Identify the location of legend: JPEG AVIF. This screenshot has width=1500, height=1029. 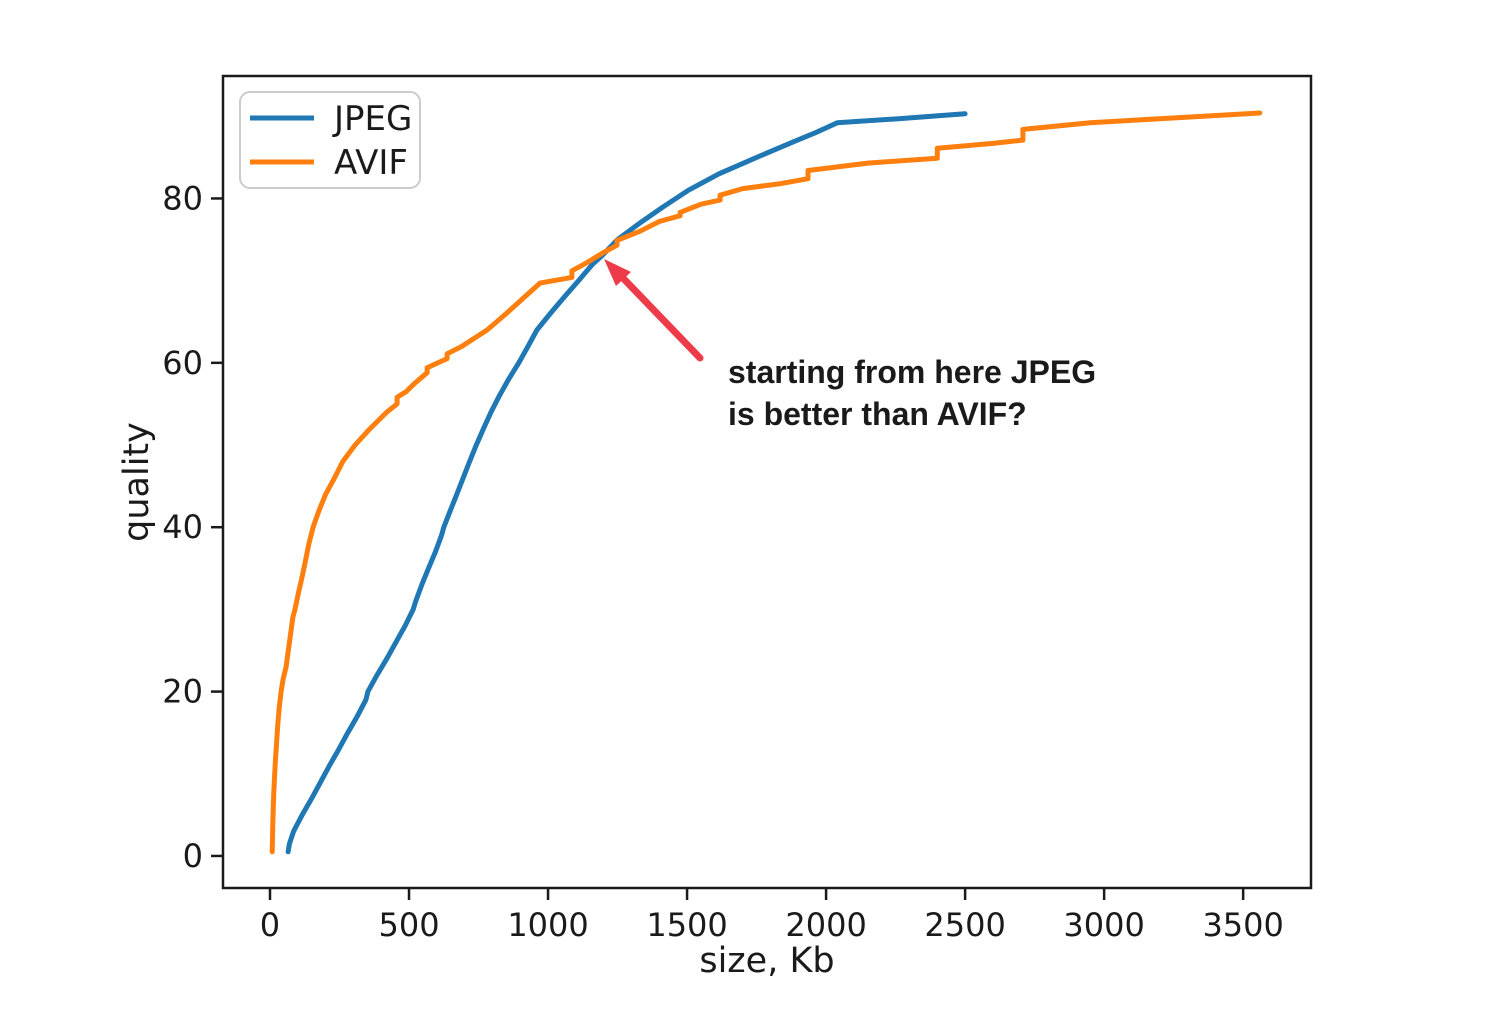
(330, 140).